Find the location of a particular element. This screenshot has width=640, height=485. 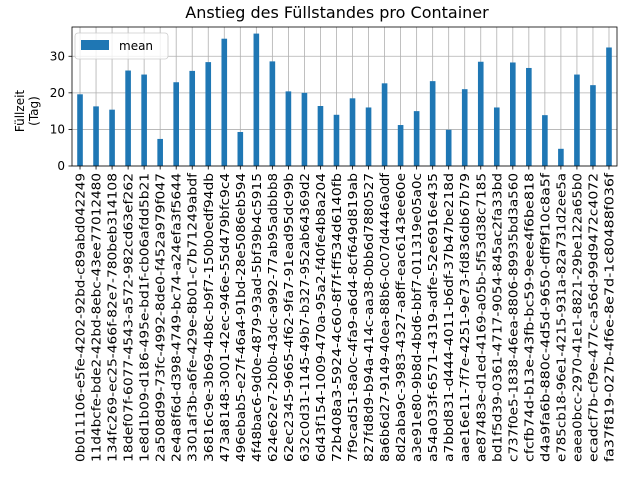

x-tick-label-4: 1e8d1b09-d186-495e-bd1f-cb06afdd5b21 is located at coordinates (145, 317).